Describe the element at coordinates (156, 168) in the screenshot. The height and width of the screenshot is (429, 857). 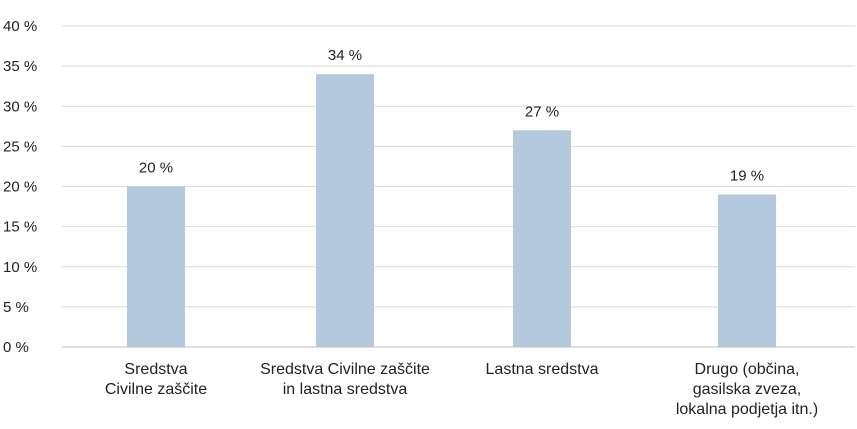
I see `data-label: 20 %` at that location.